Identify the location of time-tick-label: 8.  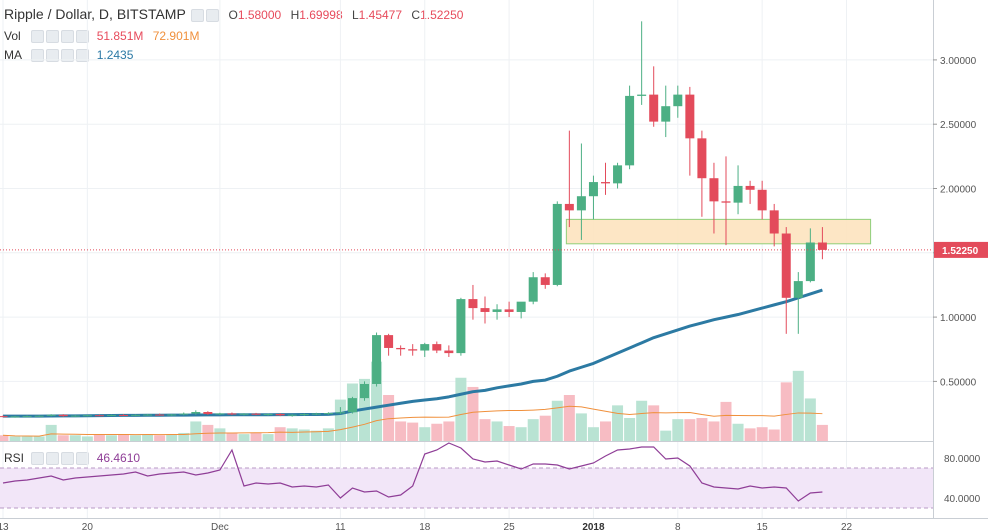
(678, 527).